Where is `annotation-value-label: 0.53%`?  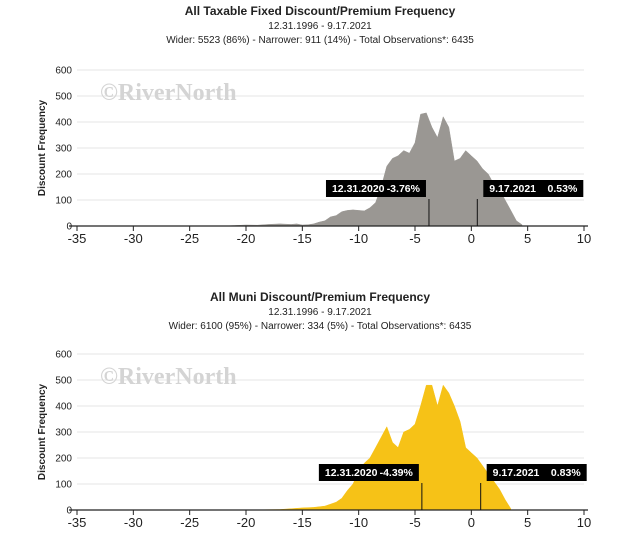
annotation-value-label: 0.53% is located at coordinates (563, 189).